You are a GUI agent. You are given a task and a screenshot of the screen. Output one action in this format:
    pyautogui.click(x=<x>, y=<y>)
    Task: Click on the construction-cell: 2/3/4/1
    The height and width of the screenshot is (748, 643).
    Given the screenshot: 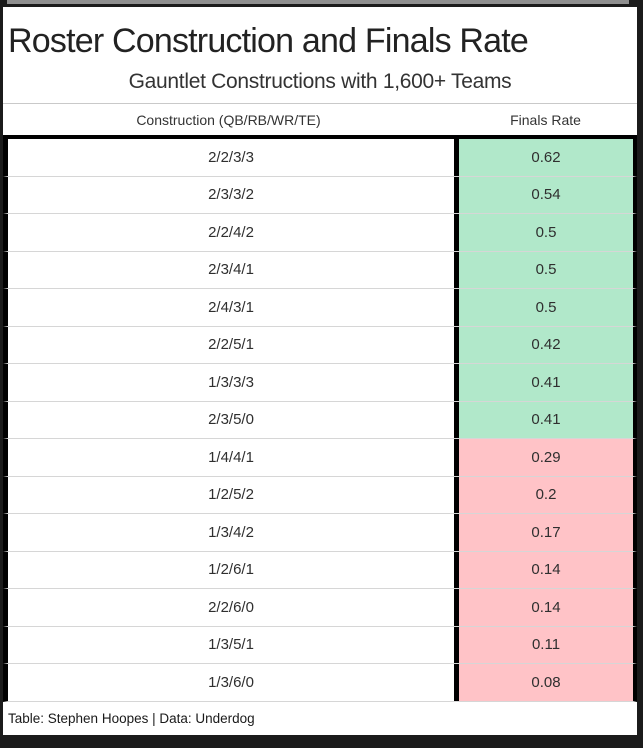 What is the action you would take?
    pyautogui.click(x=231, y=269)
    